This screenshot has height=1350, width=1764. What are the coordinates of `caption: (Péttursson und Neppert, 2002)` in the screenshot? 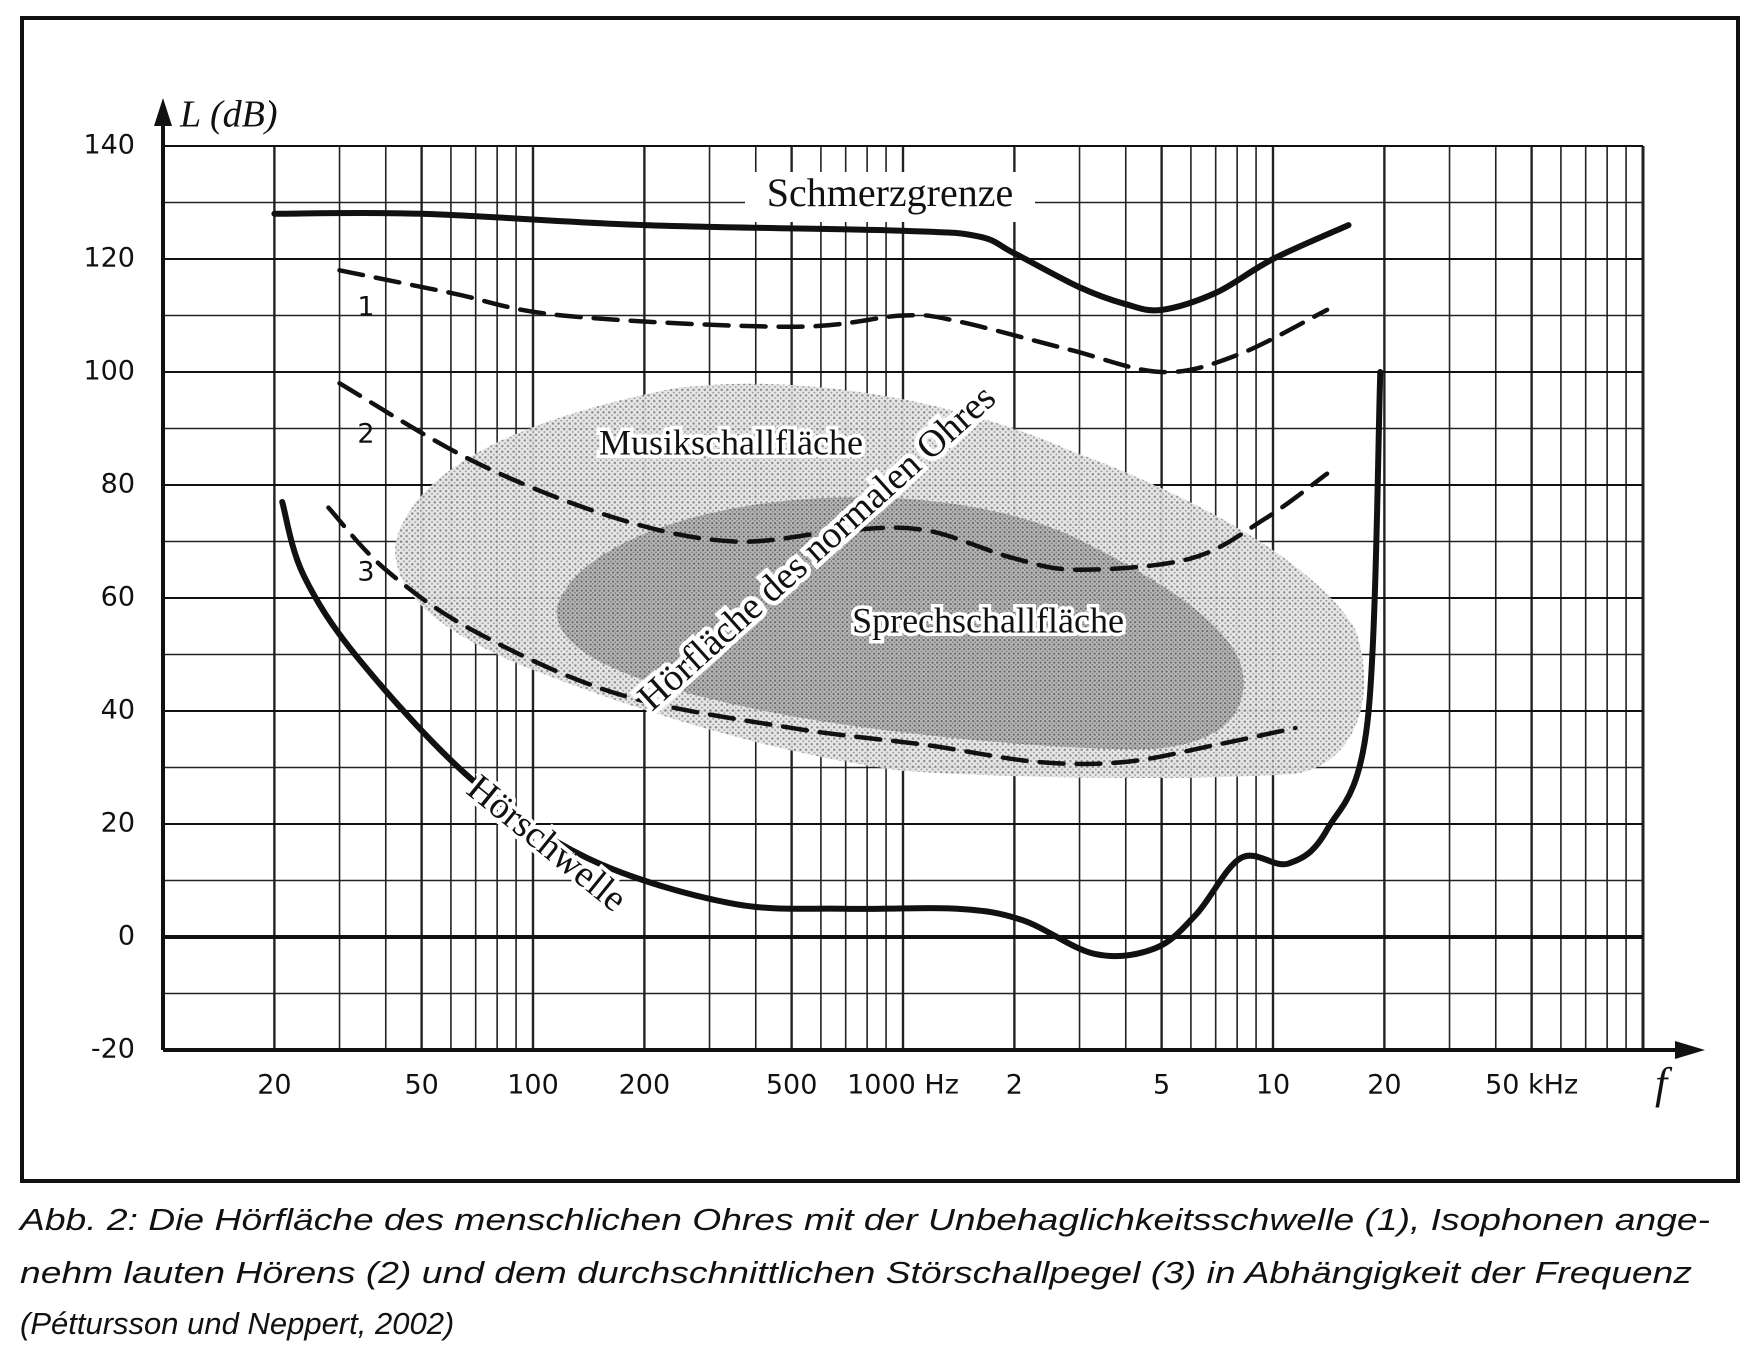 It's located at (237, 1323).